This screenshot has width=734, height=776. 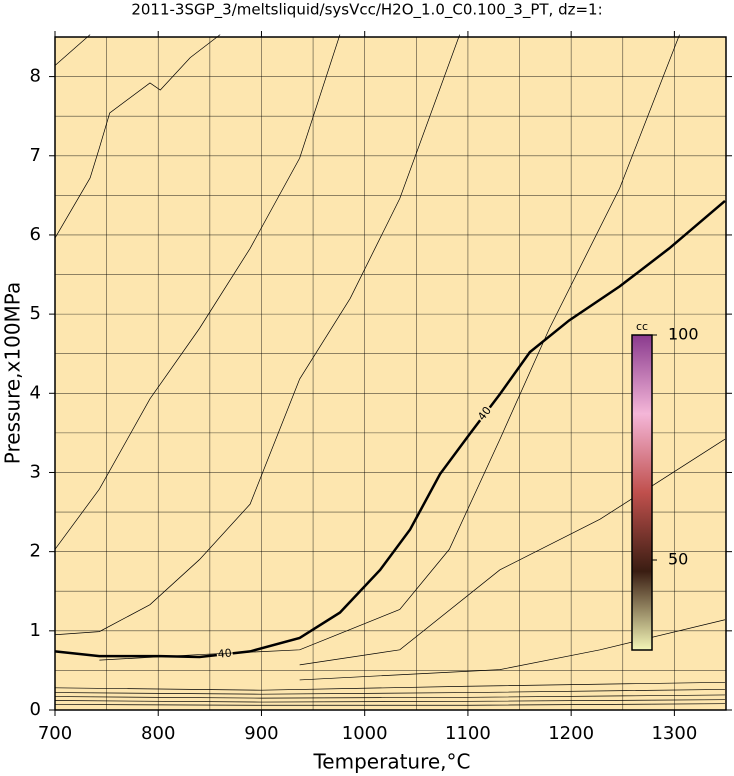 I want to click on x-tick-label: 1000, so click(x=365, y=733).